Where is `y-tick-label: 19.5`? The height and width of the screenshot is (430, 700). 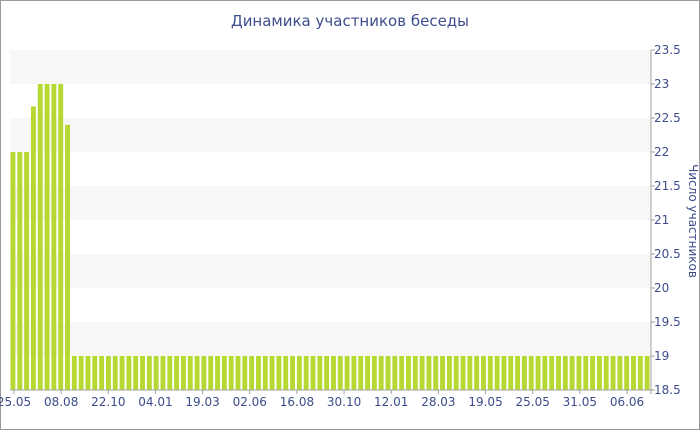
y-tick-label: 19.5 is located at coordinates (667, 322).